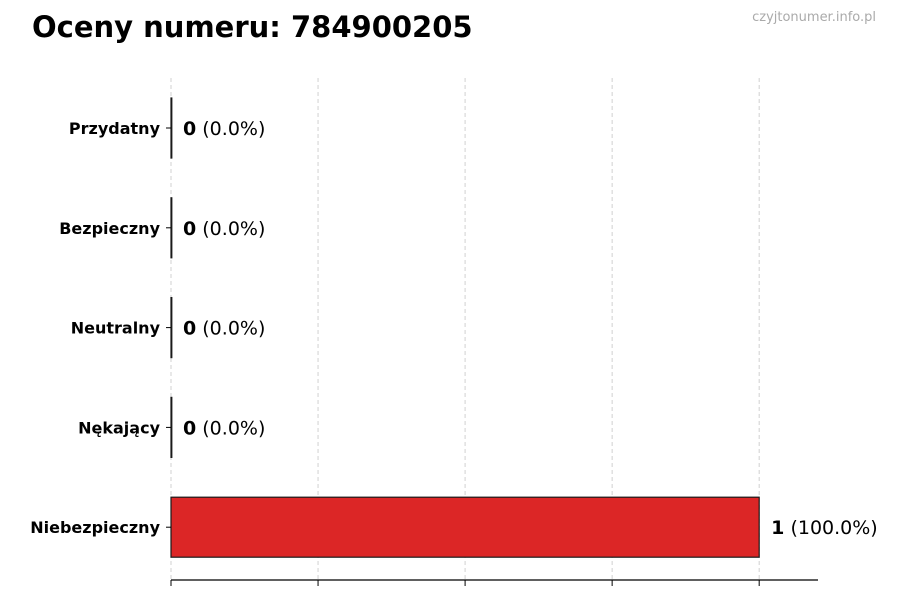 The width and height of the screenshot is (900, 600). Describe the element at coordinates (830, 528) in the screenshot. I see `data-label-percent: (100.0%)` at that location.